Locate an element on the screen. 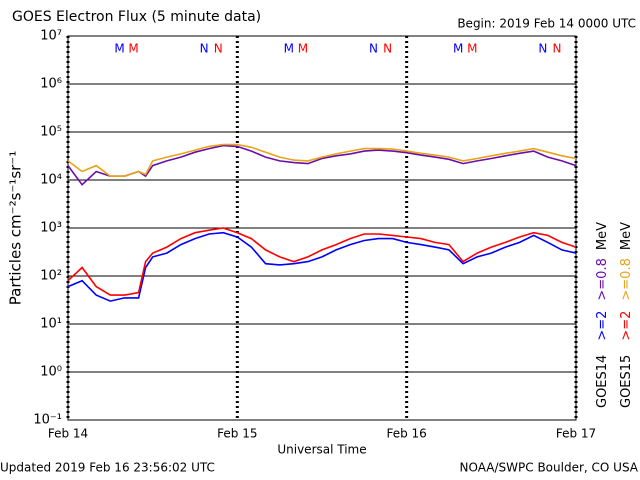 The image size is (640, 480). legend-entry: GOES14 is located at coordinates (602, 381).